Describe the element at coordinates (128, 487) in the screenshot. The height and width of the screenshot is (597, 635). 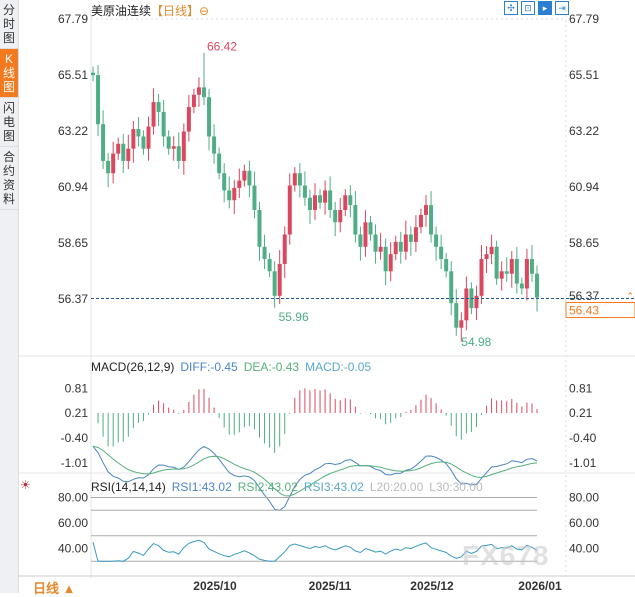
I see `rsi-label: RSI(14,14,14)` at that location.